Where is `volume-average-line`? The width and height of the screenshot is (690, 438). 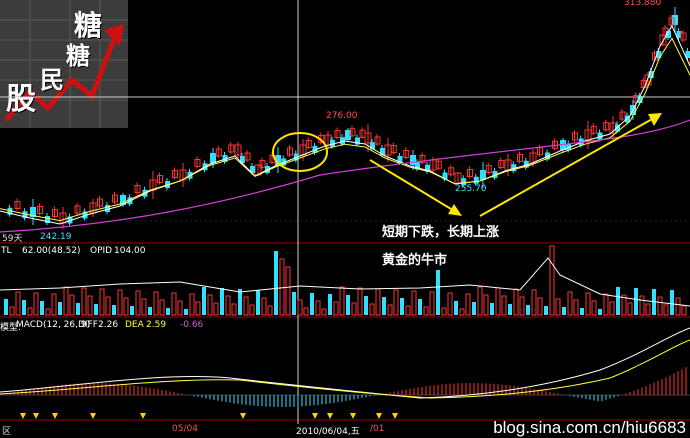
volume-average-line is located at coordinates (345, 282).